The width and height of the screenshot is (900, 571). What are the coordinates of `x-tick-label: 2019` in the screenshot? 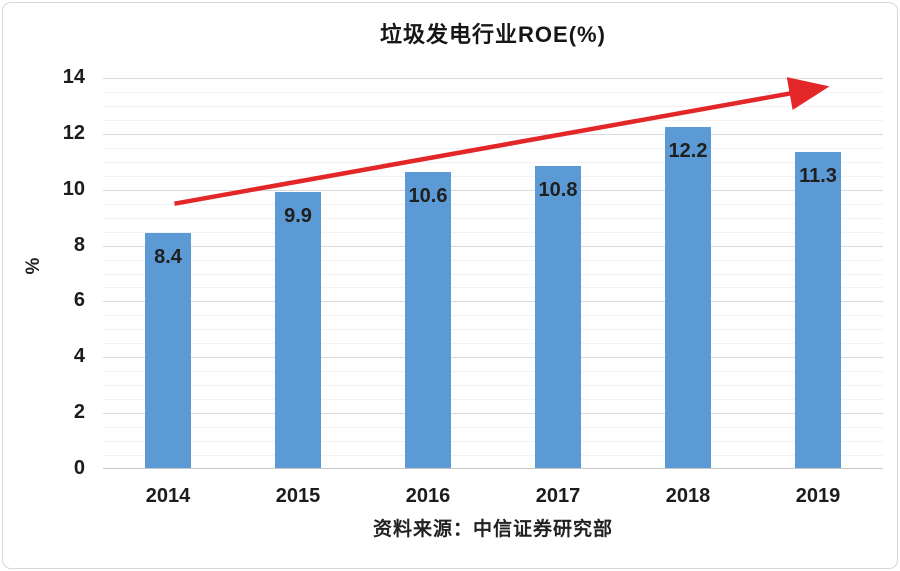 It's located at (818, 496).